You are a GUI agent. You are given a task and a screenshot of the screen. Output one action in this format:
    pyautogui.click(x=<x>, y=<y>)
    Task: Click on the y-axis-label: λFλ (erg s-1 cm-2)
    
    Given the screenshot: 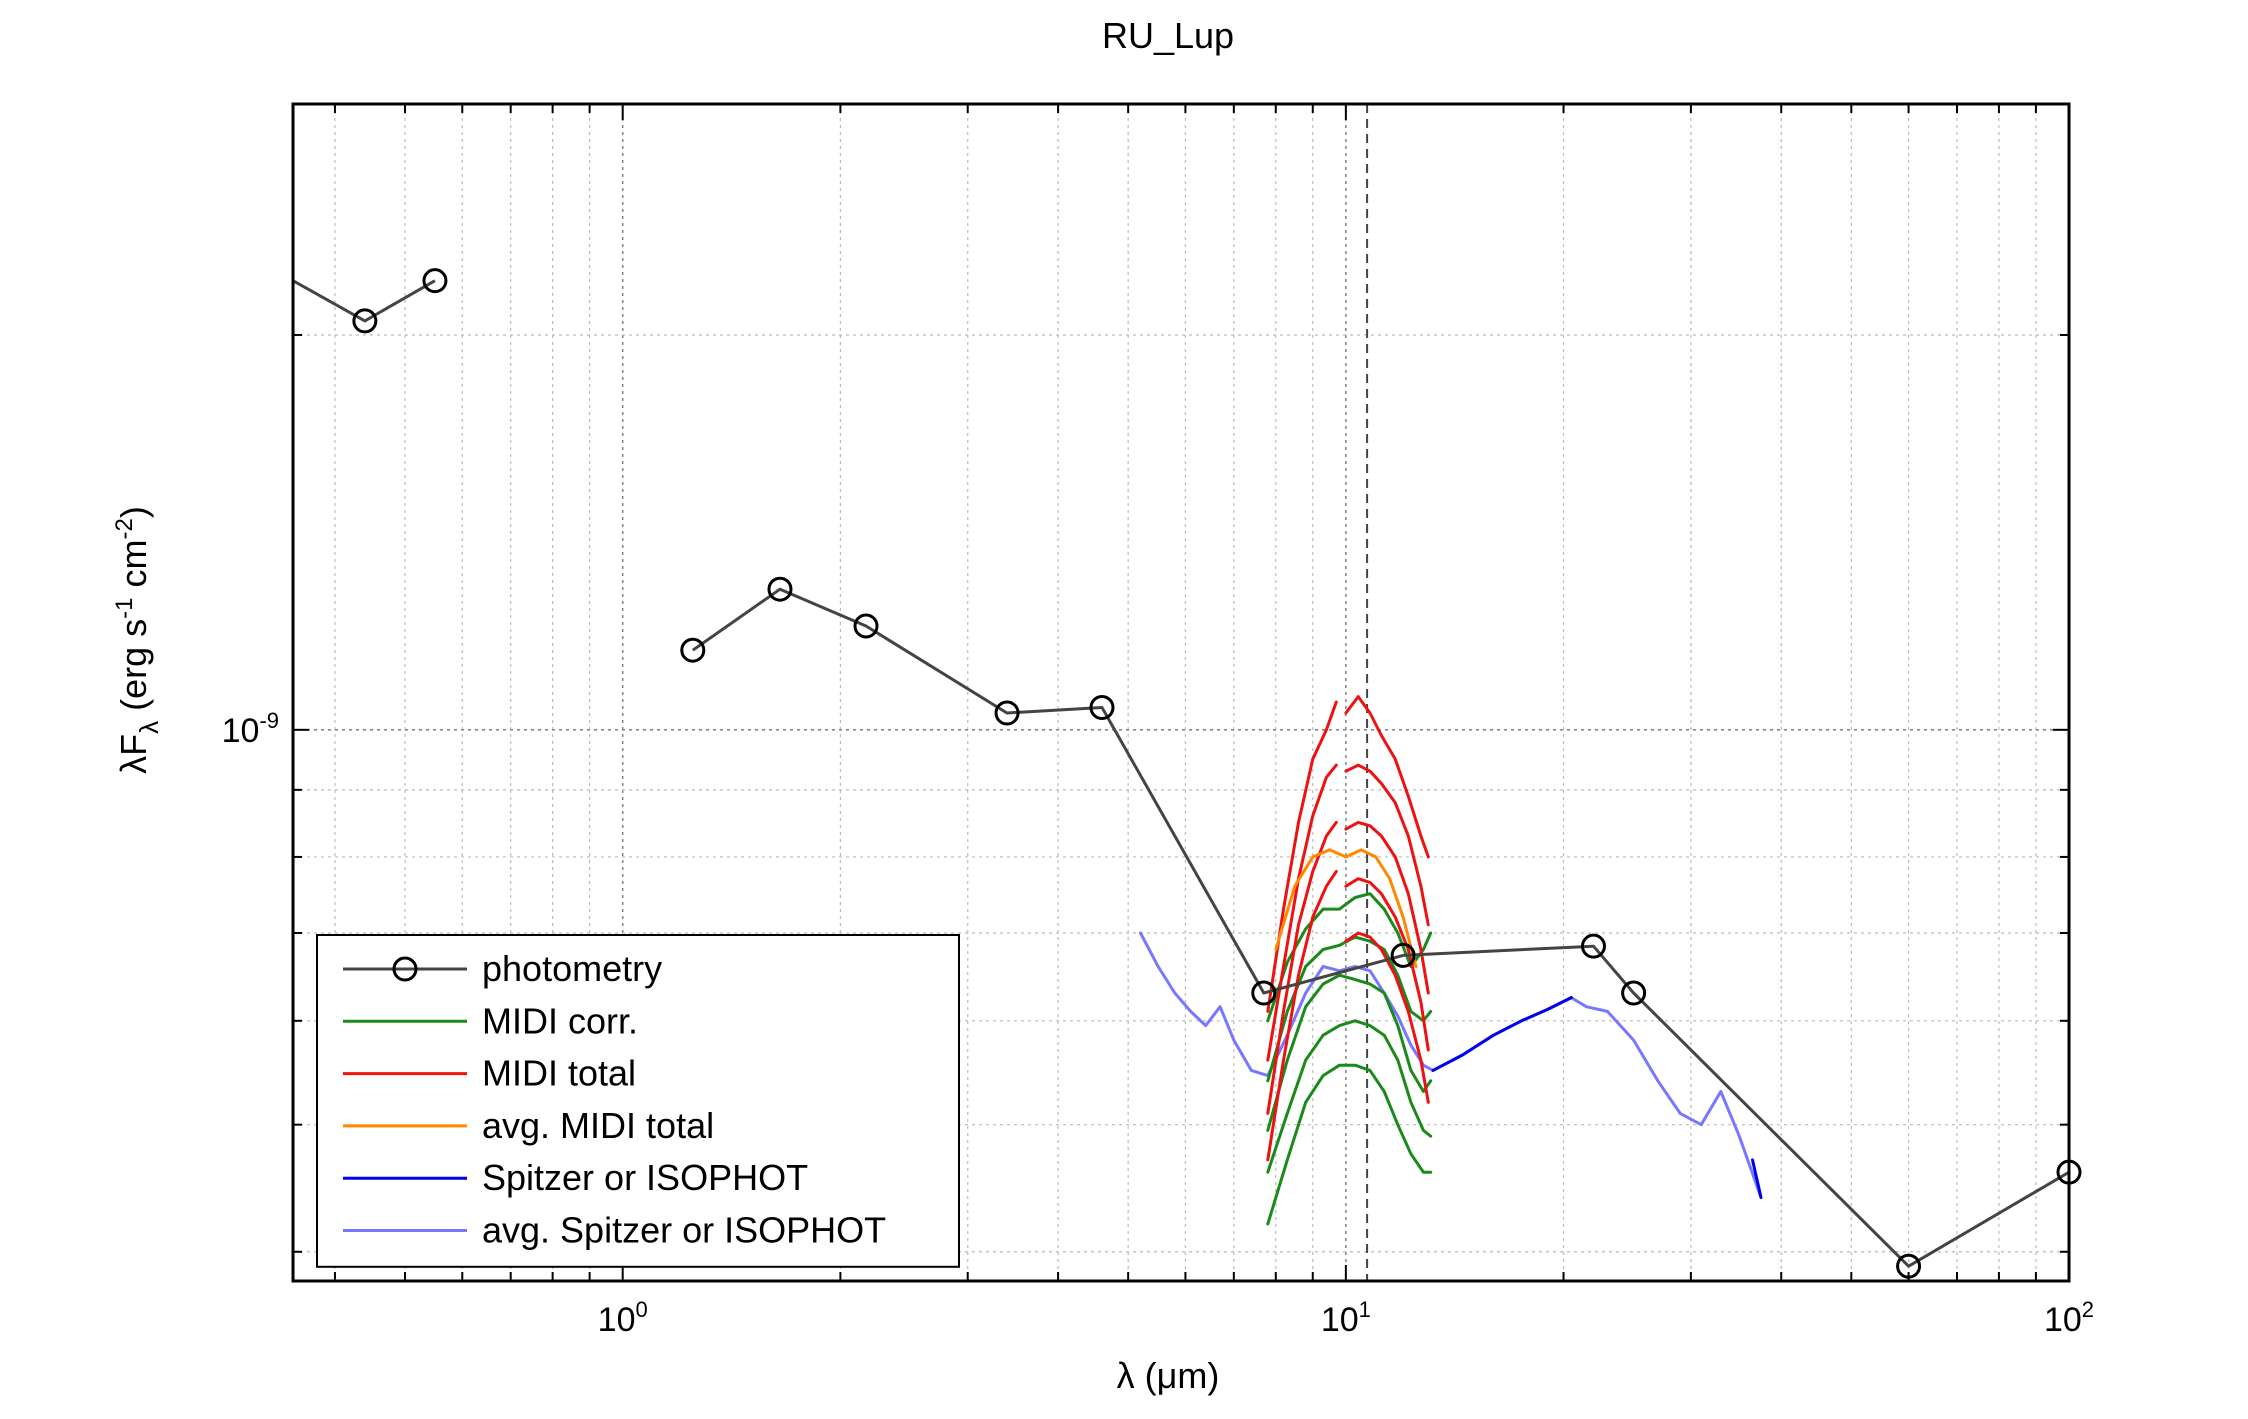 What is the action you would take?
    pyautogui.click(x=137, y=640)
    